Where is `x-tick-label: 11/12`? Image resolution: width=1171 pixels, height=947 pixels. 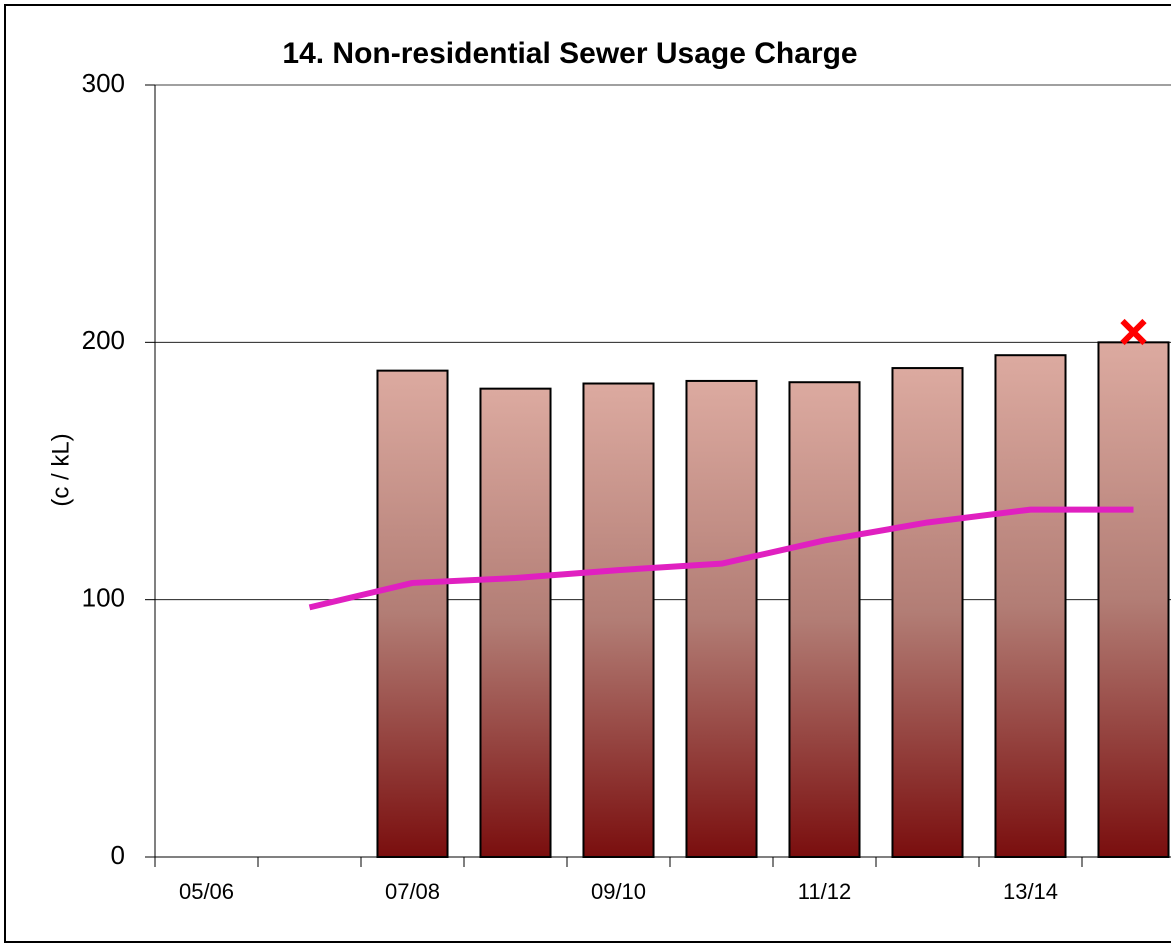 x-tick-label: 11/12 is located at coordinates (824, 891).